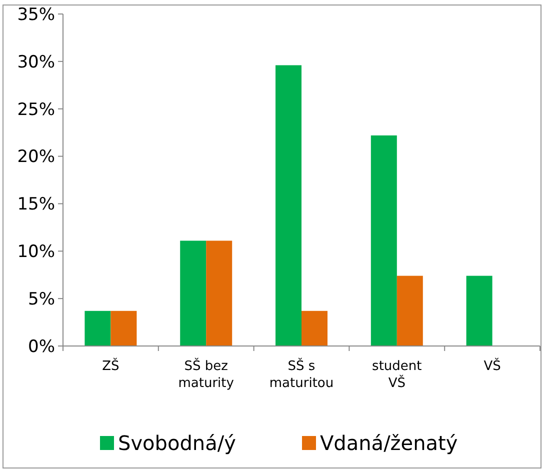 This screenshot has width=546, height=472. What do you see at coordinates (41, 300) in the screenshot?
I see `y-tick-label: 5%` at bounding box center [41, 300].